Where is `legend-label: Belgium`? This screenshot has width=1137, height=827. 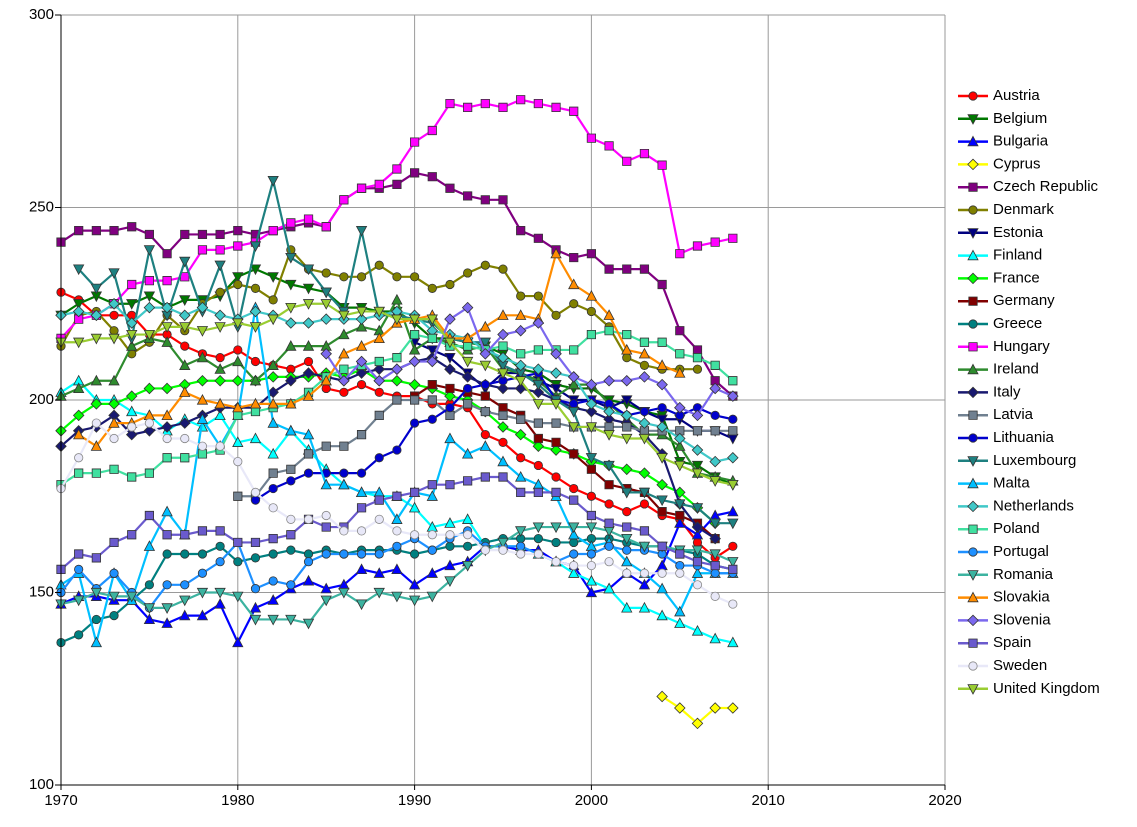 legend-label: Belgium is located at coordinates (1020, 118).